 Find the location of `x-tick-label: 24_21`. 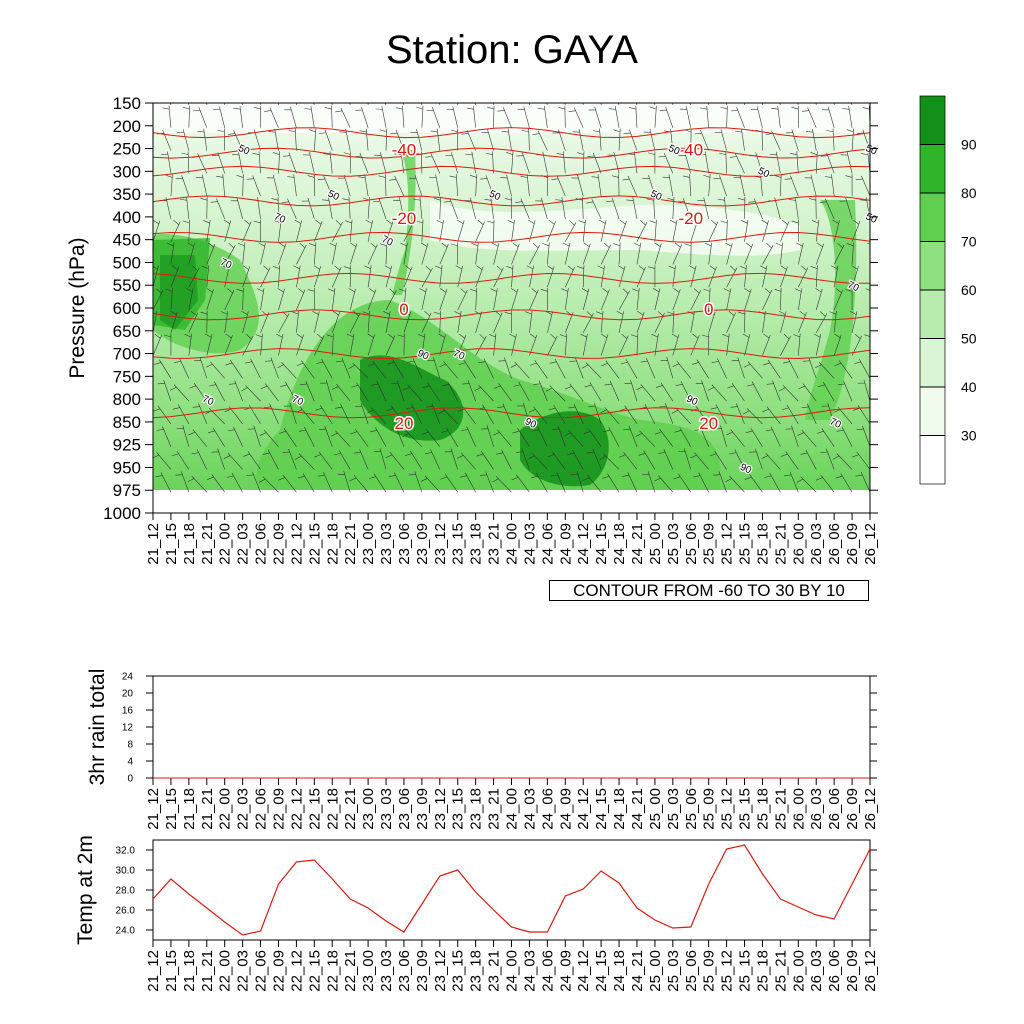

x-tick-label: 24_21 is located at coordinates (637, 971).